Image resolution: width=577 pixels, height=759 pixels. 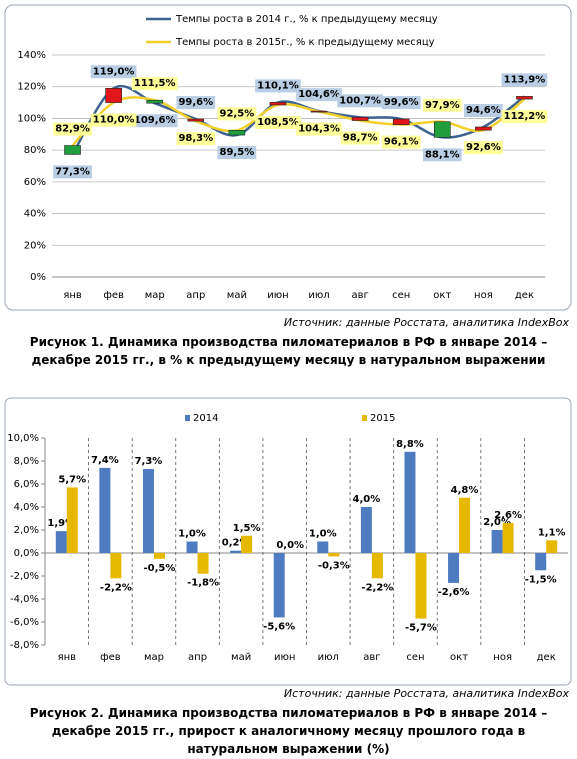 I want to click on value-label: -1,5%, so click(x=541, y=579).